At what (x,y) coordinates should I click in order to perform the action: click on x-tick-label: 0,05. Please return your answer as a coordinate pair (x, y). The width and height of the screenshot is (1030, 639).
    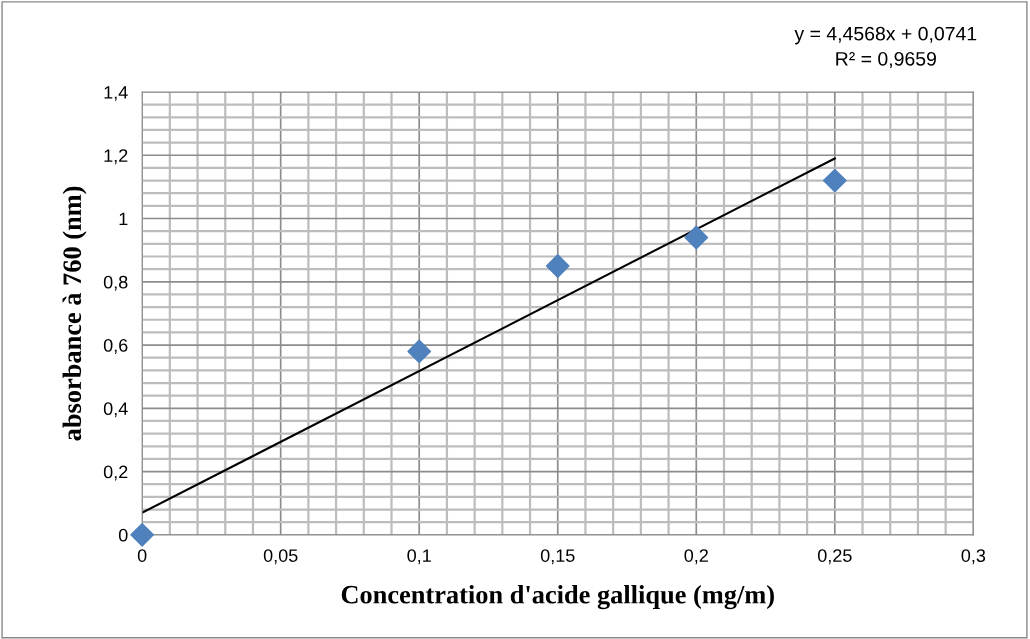
    Looking at the image, I should click on (280, 557).